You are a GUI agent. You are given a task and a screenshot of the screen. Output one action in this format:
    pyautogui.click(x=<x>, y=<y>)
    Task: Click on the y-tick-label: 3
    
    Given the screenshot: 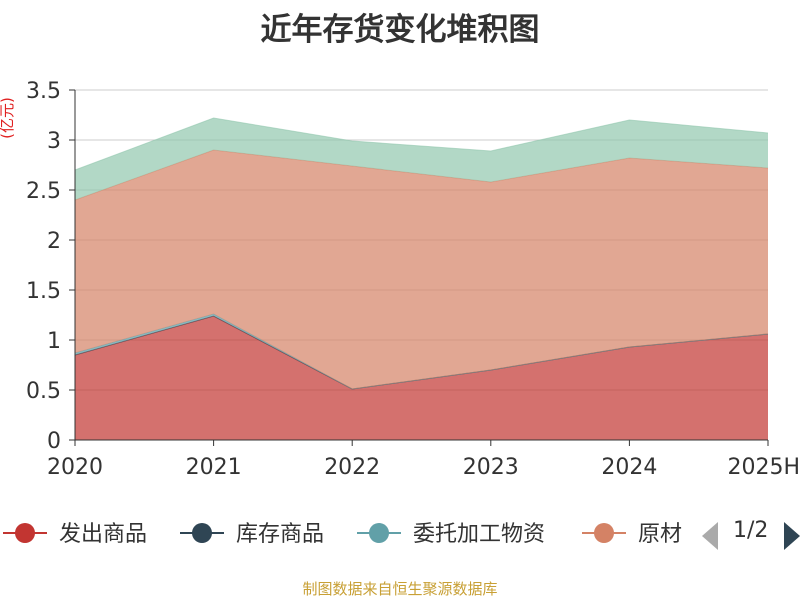 What is the action you would take?
    pyautogui.click(x=54, y=141)
    